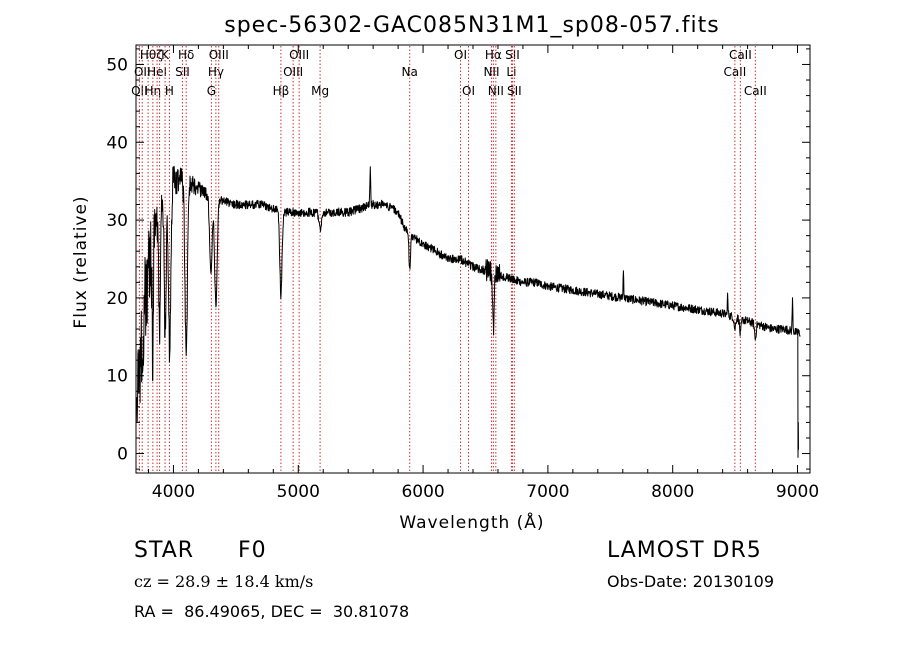  Describe the element at coordinates (165, 55) in the screenshot. I see `line-marker-label: K` at that location.